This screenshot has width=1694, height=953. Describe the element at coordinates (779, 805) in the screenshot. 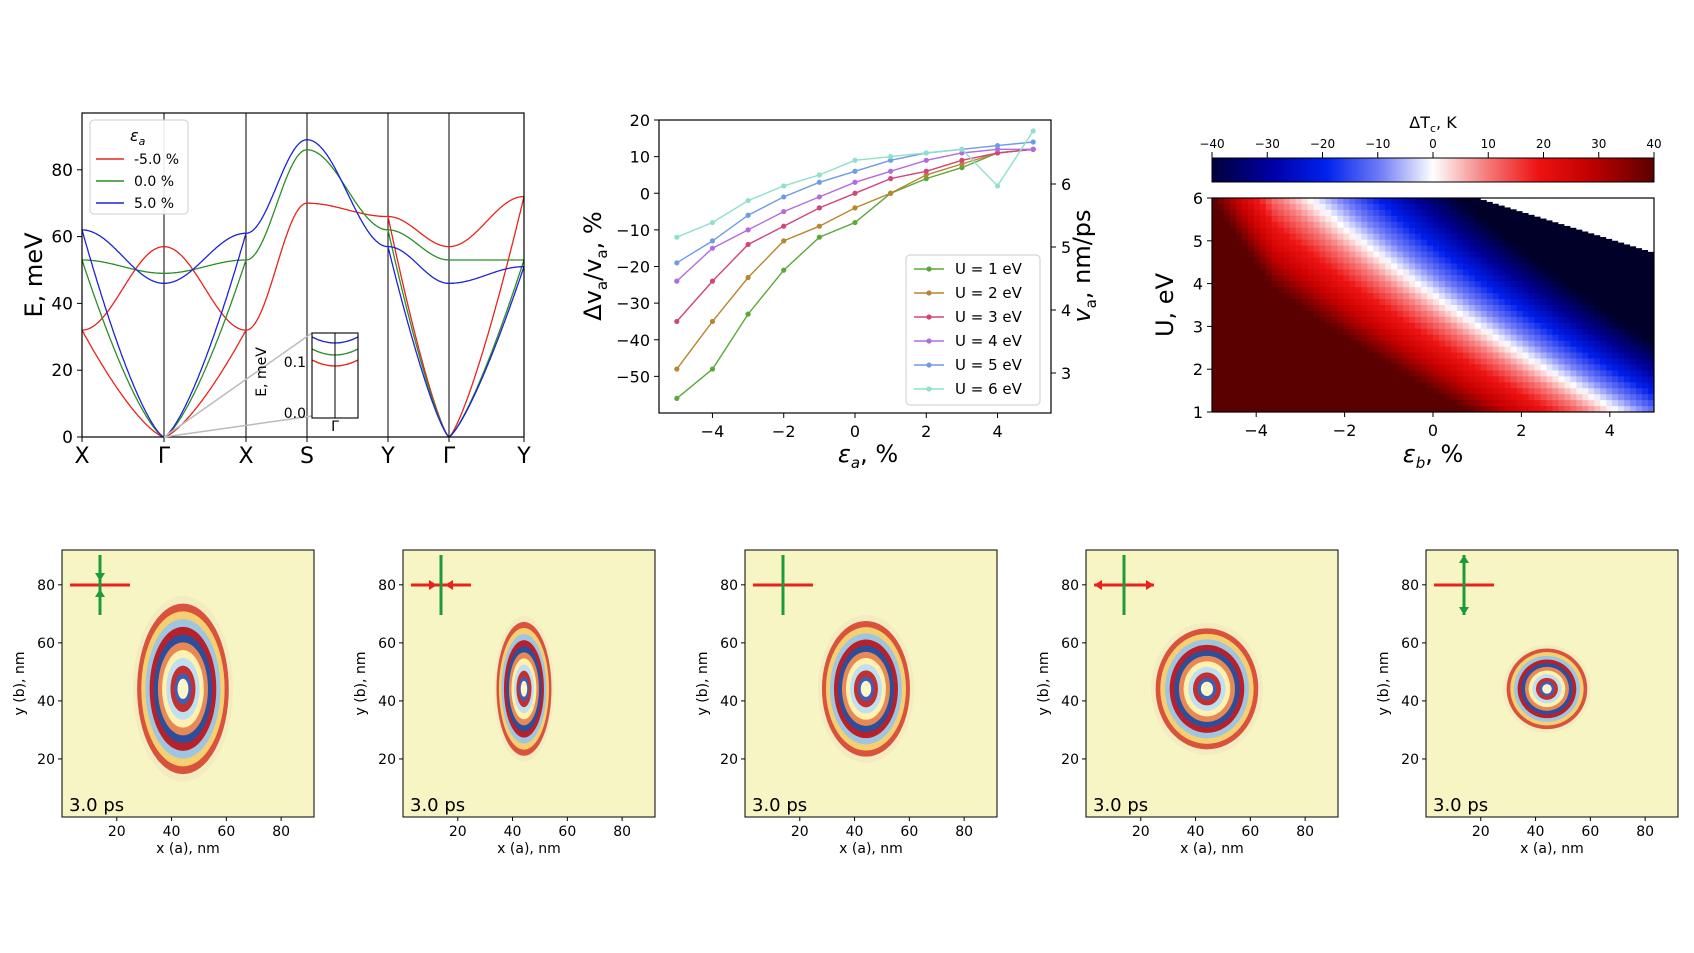

I see `time-label: 3.0 ps` at that location.